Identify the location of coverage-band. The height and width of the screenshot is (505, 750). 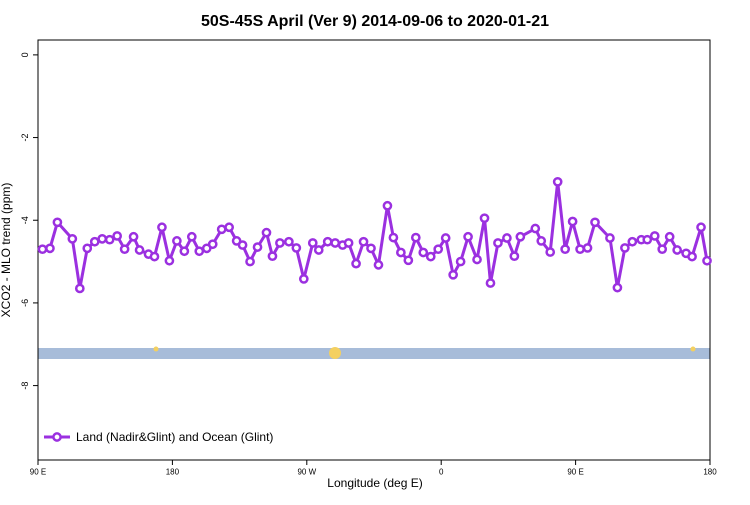
(374, 353).